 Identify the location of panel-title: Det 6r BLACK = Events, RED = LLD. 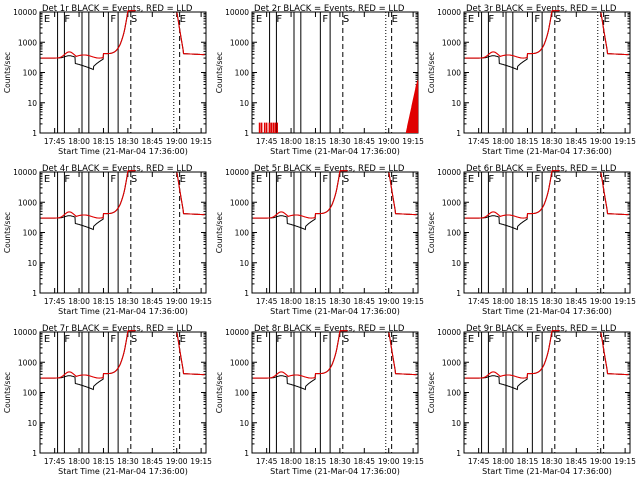
(541, 169).